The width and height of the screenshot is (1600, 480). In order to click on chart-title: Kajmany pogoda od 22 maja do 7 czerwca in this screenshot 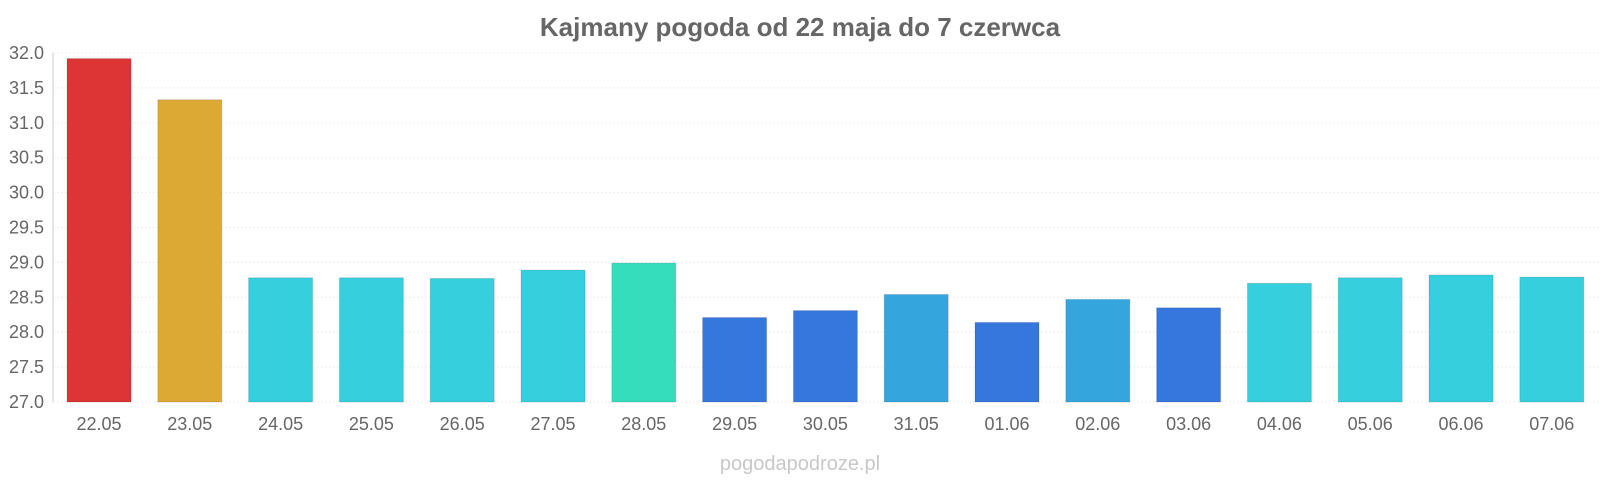, I will do `click(800, 27)`.